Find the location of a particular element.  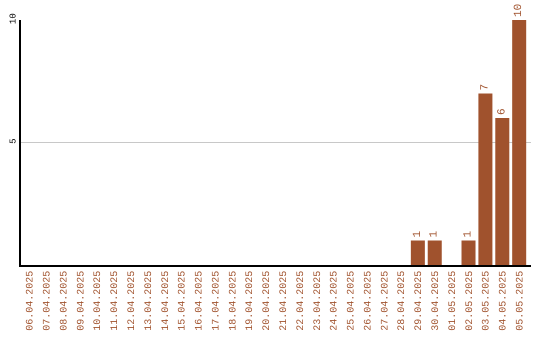

x-tick-label: 19.04.2025 is located at coordinates (250, 300).